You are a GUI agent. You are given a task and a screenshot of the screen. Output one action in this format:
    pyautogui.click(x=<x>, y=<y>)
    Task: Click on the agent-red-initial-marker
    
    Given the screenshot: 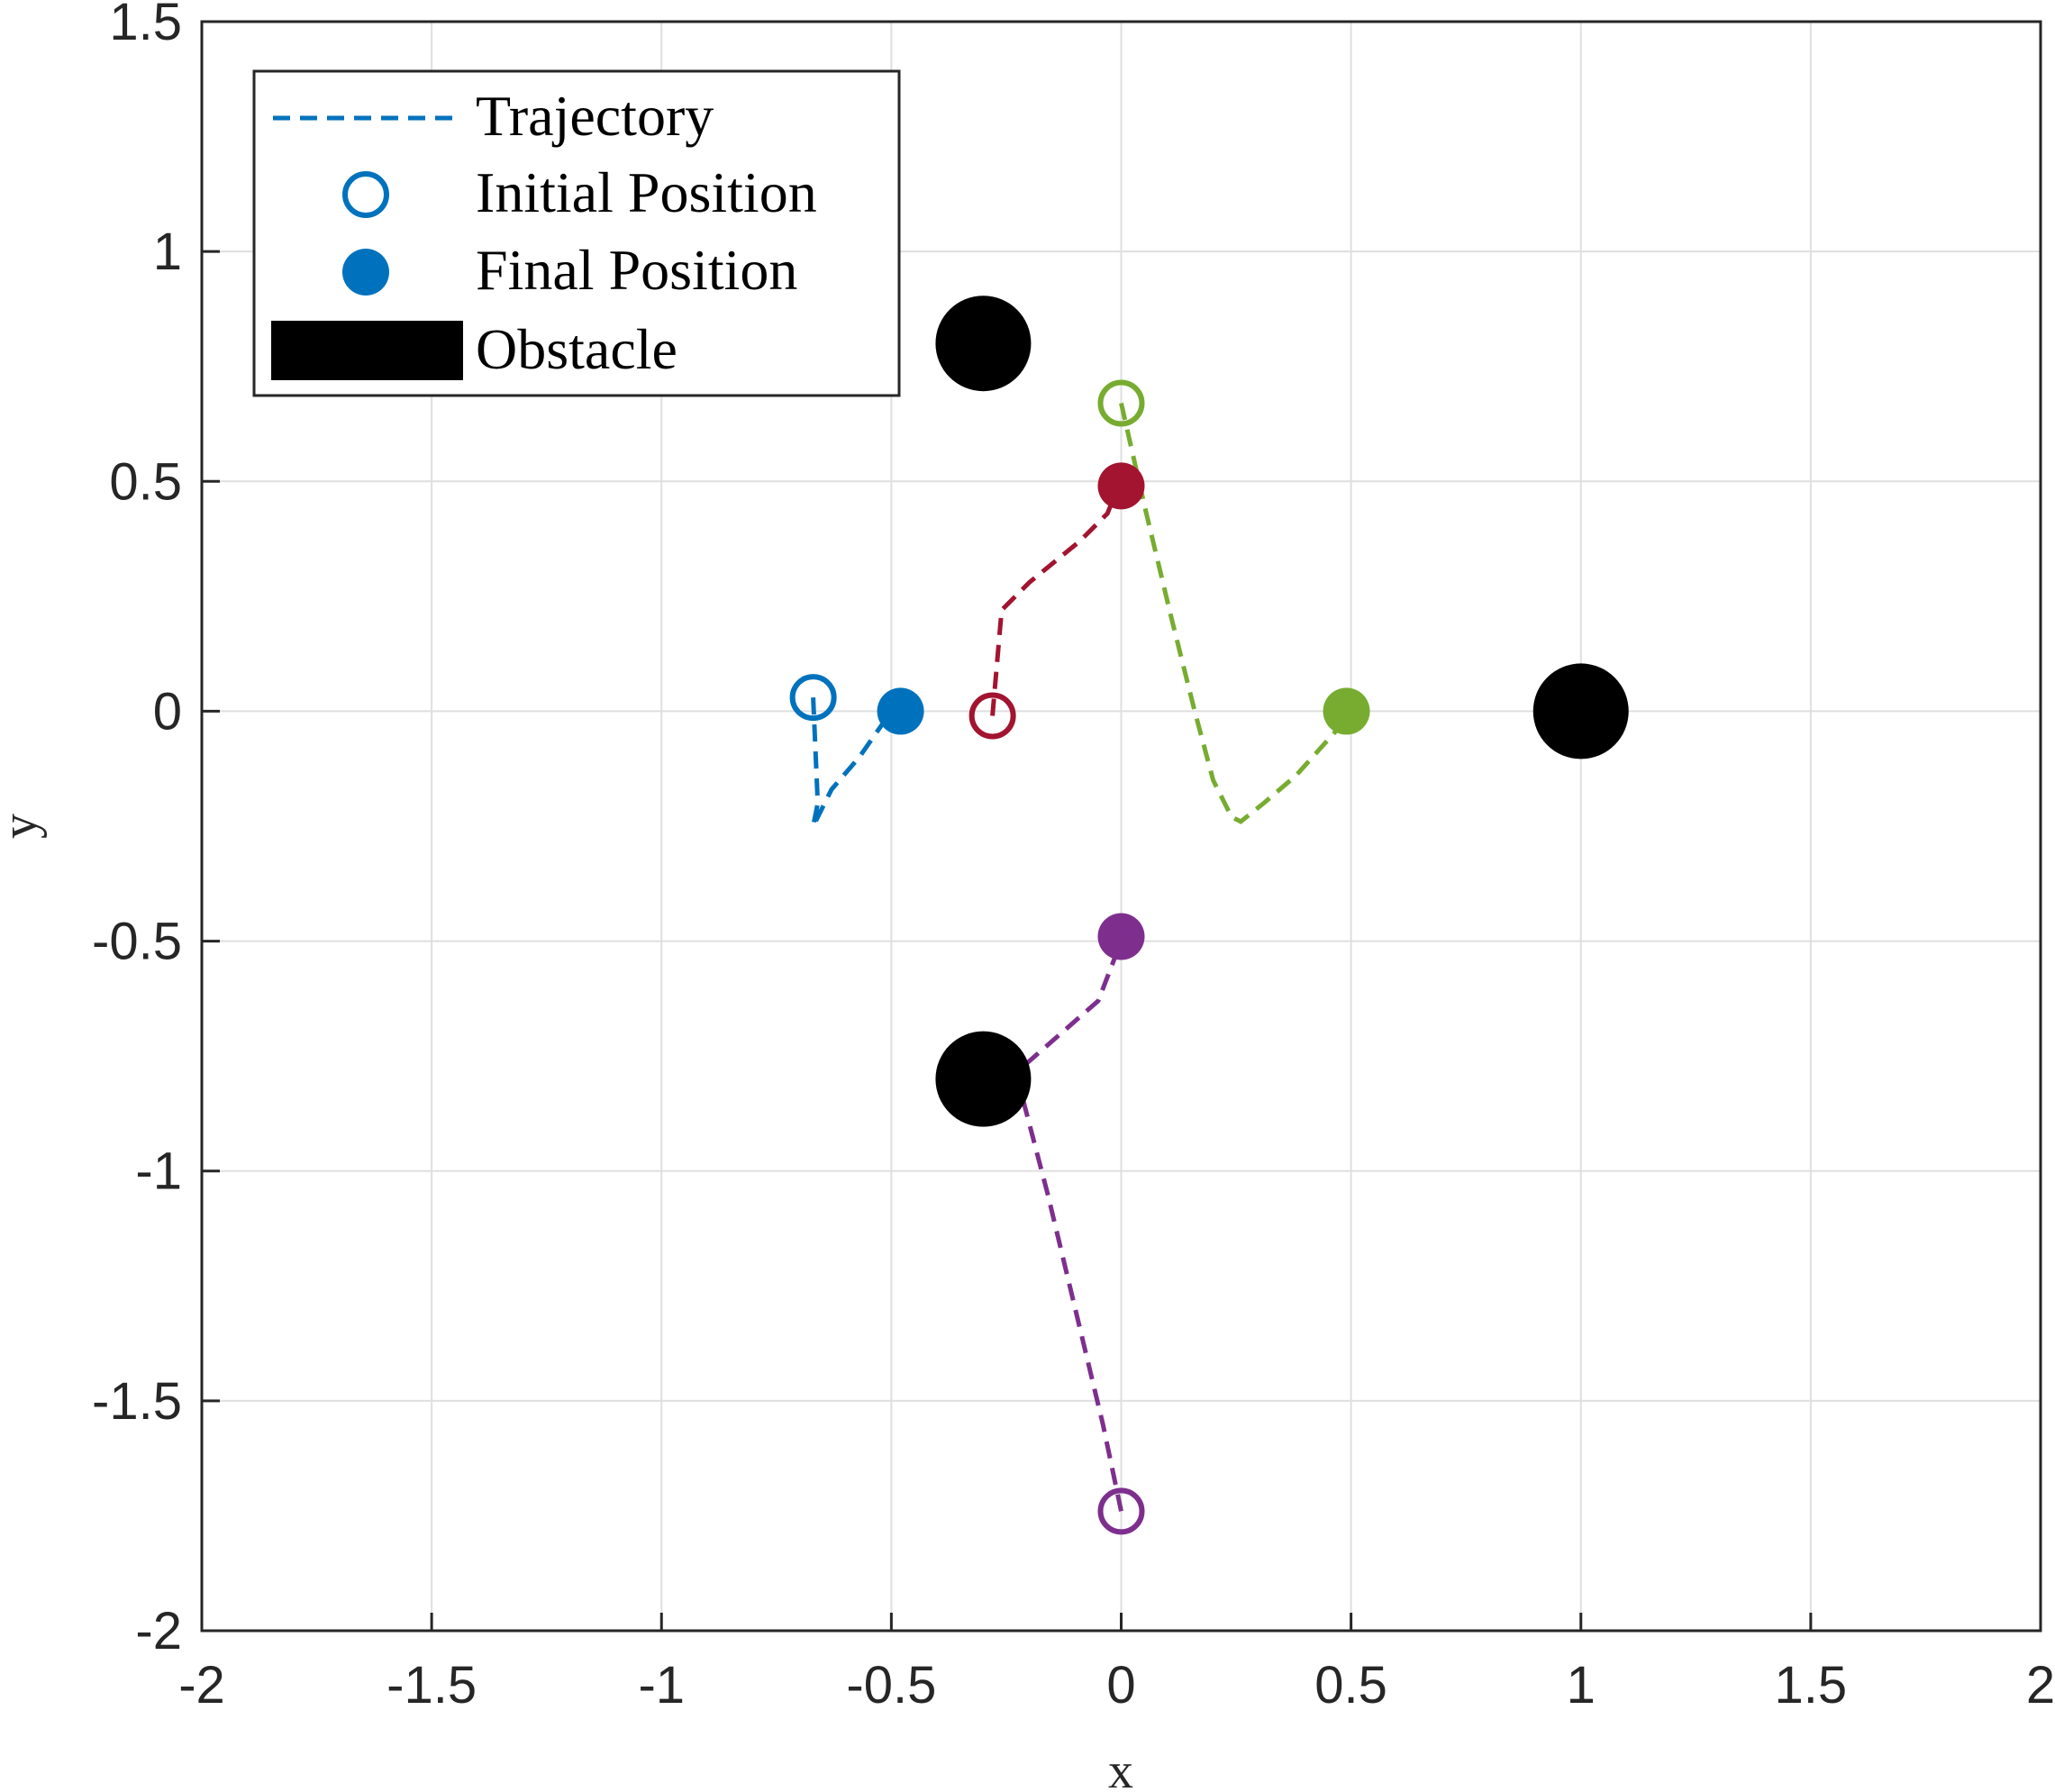 What is the action you would take?
    pyautogui.click(x=992, y=716)
    